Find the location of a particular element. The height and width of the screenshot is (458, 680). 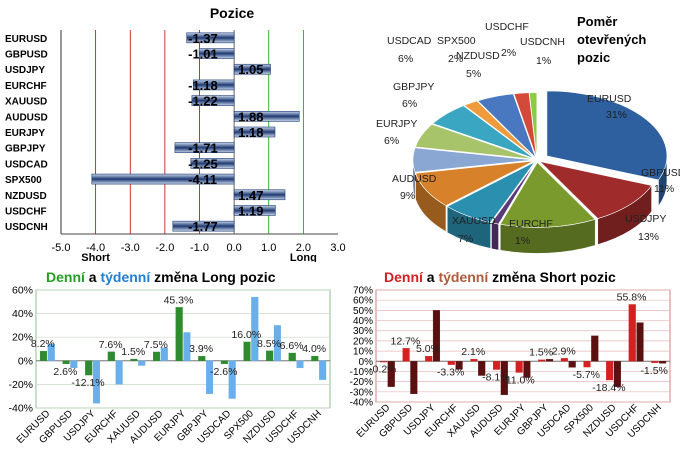

bar-t-denn--usdcad is located at coordinates (572, 364).